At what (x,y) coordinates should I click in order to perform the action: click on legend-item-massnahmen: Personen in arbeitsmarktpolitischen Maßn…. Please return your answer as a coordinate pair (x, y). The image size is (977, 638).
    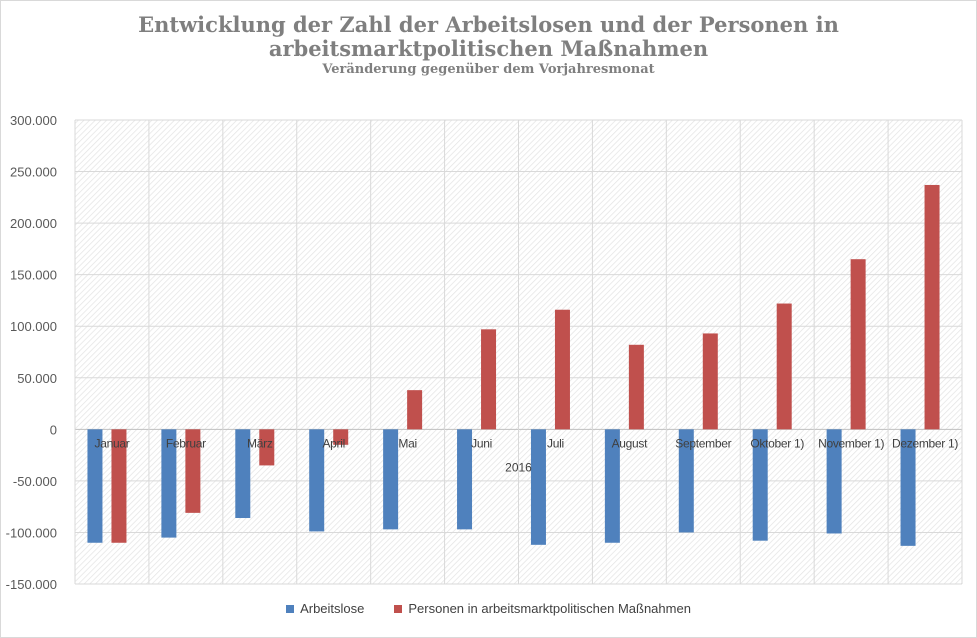
    Looking at the image, I should click on (542, 608).